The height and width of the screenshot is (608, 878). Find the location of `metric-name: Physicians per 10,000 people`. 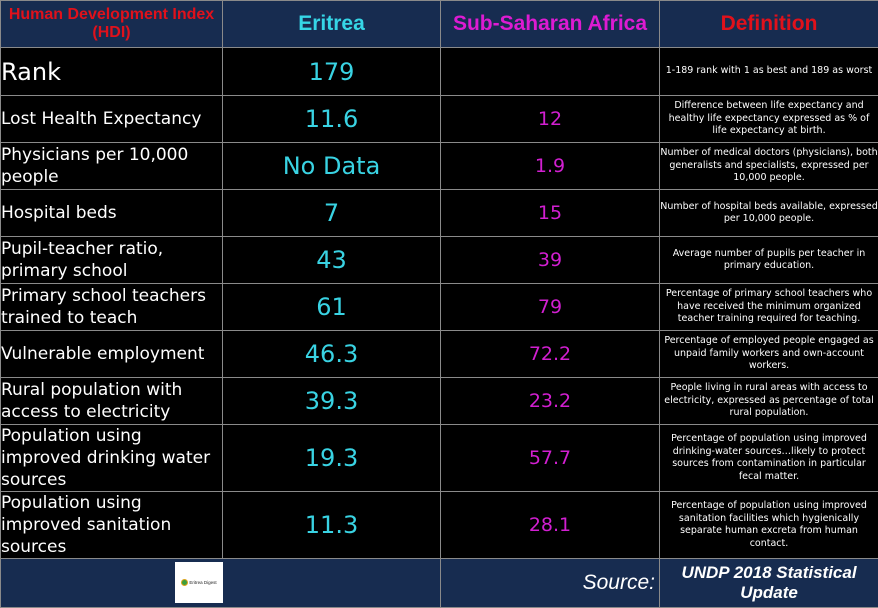

metric-name: Physicians per 10,000 people is located at coordinates (112, 166).